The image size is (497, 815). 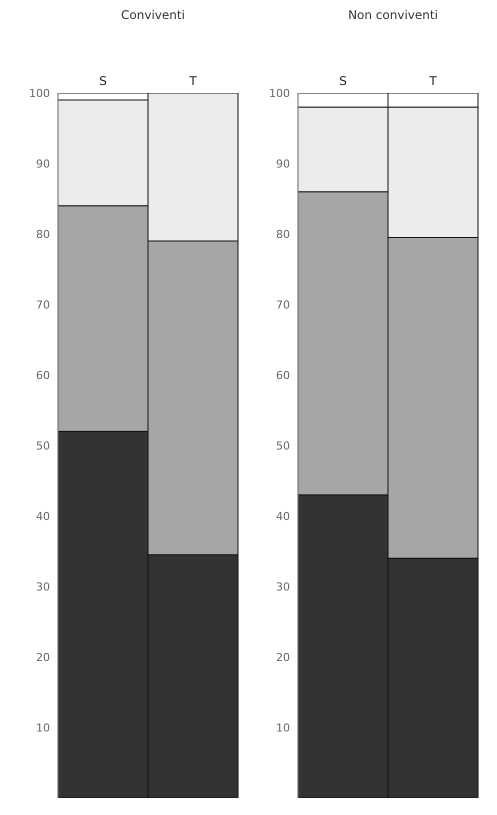 What do you see at coordinates (393, 16) in the screenshot?
I see `chart-title: Non conviventi` at bounding box center [393, 16].